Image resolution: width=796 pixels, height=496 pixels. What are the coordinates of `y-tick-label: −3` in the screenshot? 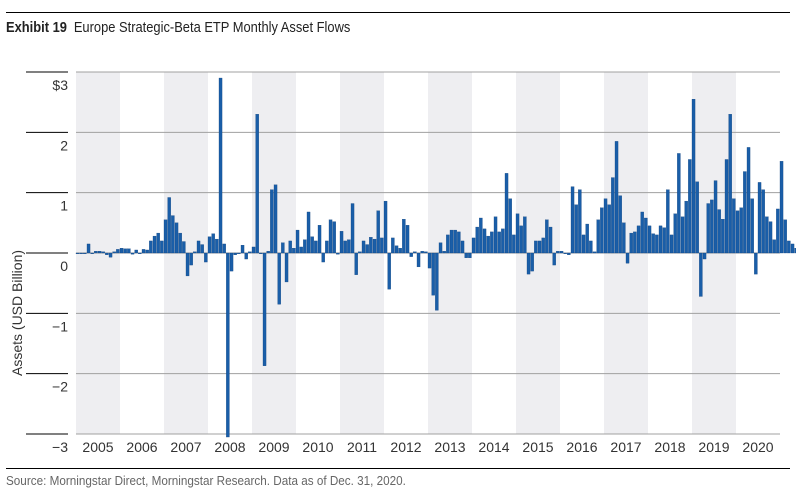 It's located at (60, 447).